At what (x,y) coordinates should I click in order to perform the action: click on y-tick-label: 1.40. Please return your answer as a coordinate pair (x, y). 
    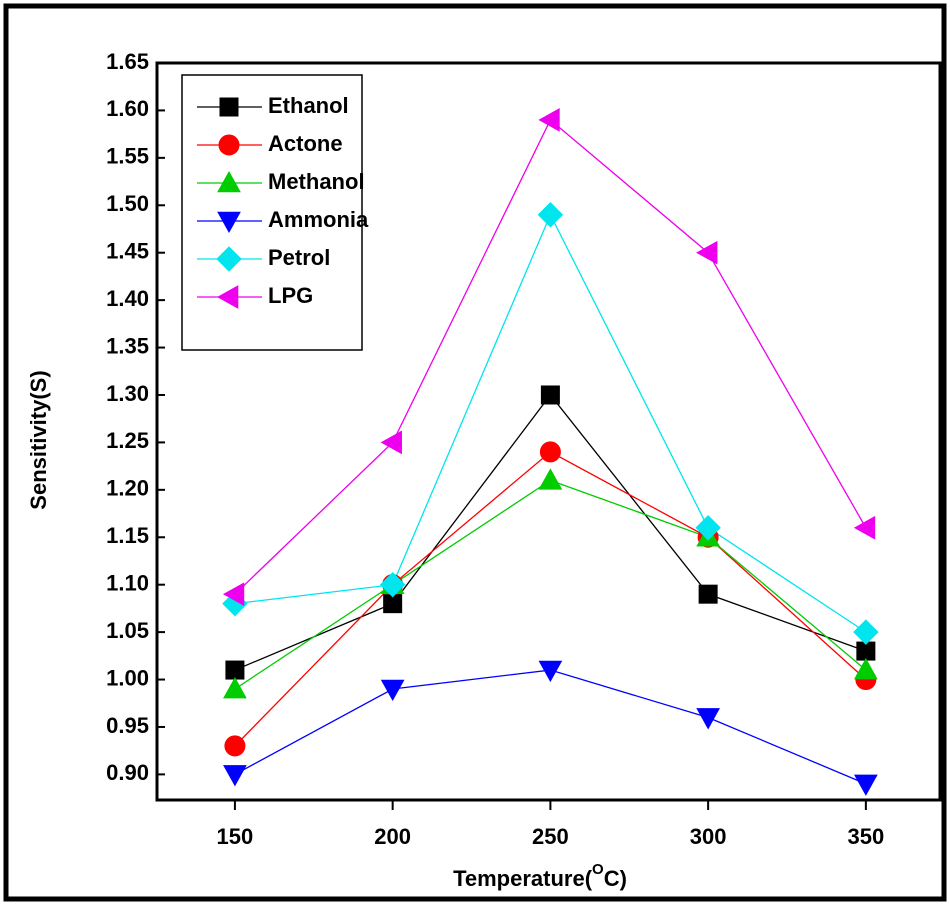
    Looking at the image, I should click on (127, 298).